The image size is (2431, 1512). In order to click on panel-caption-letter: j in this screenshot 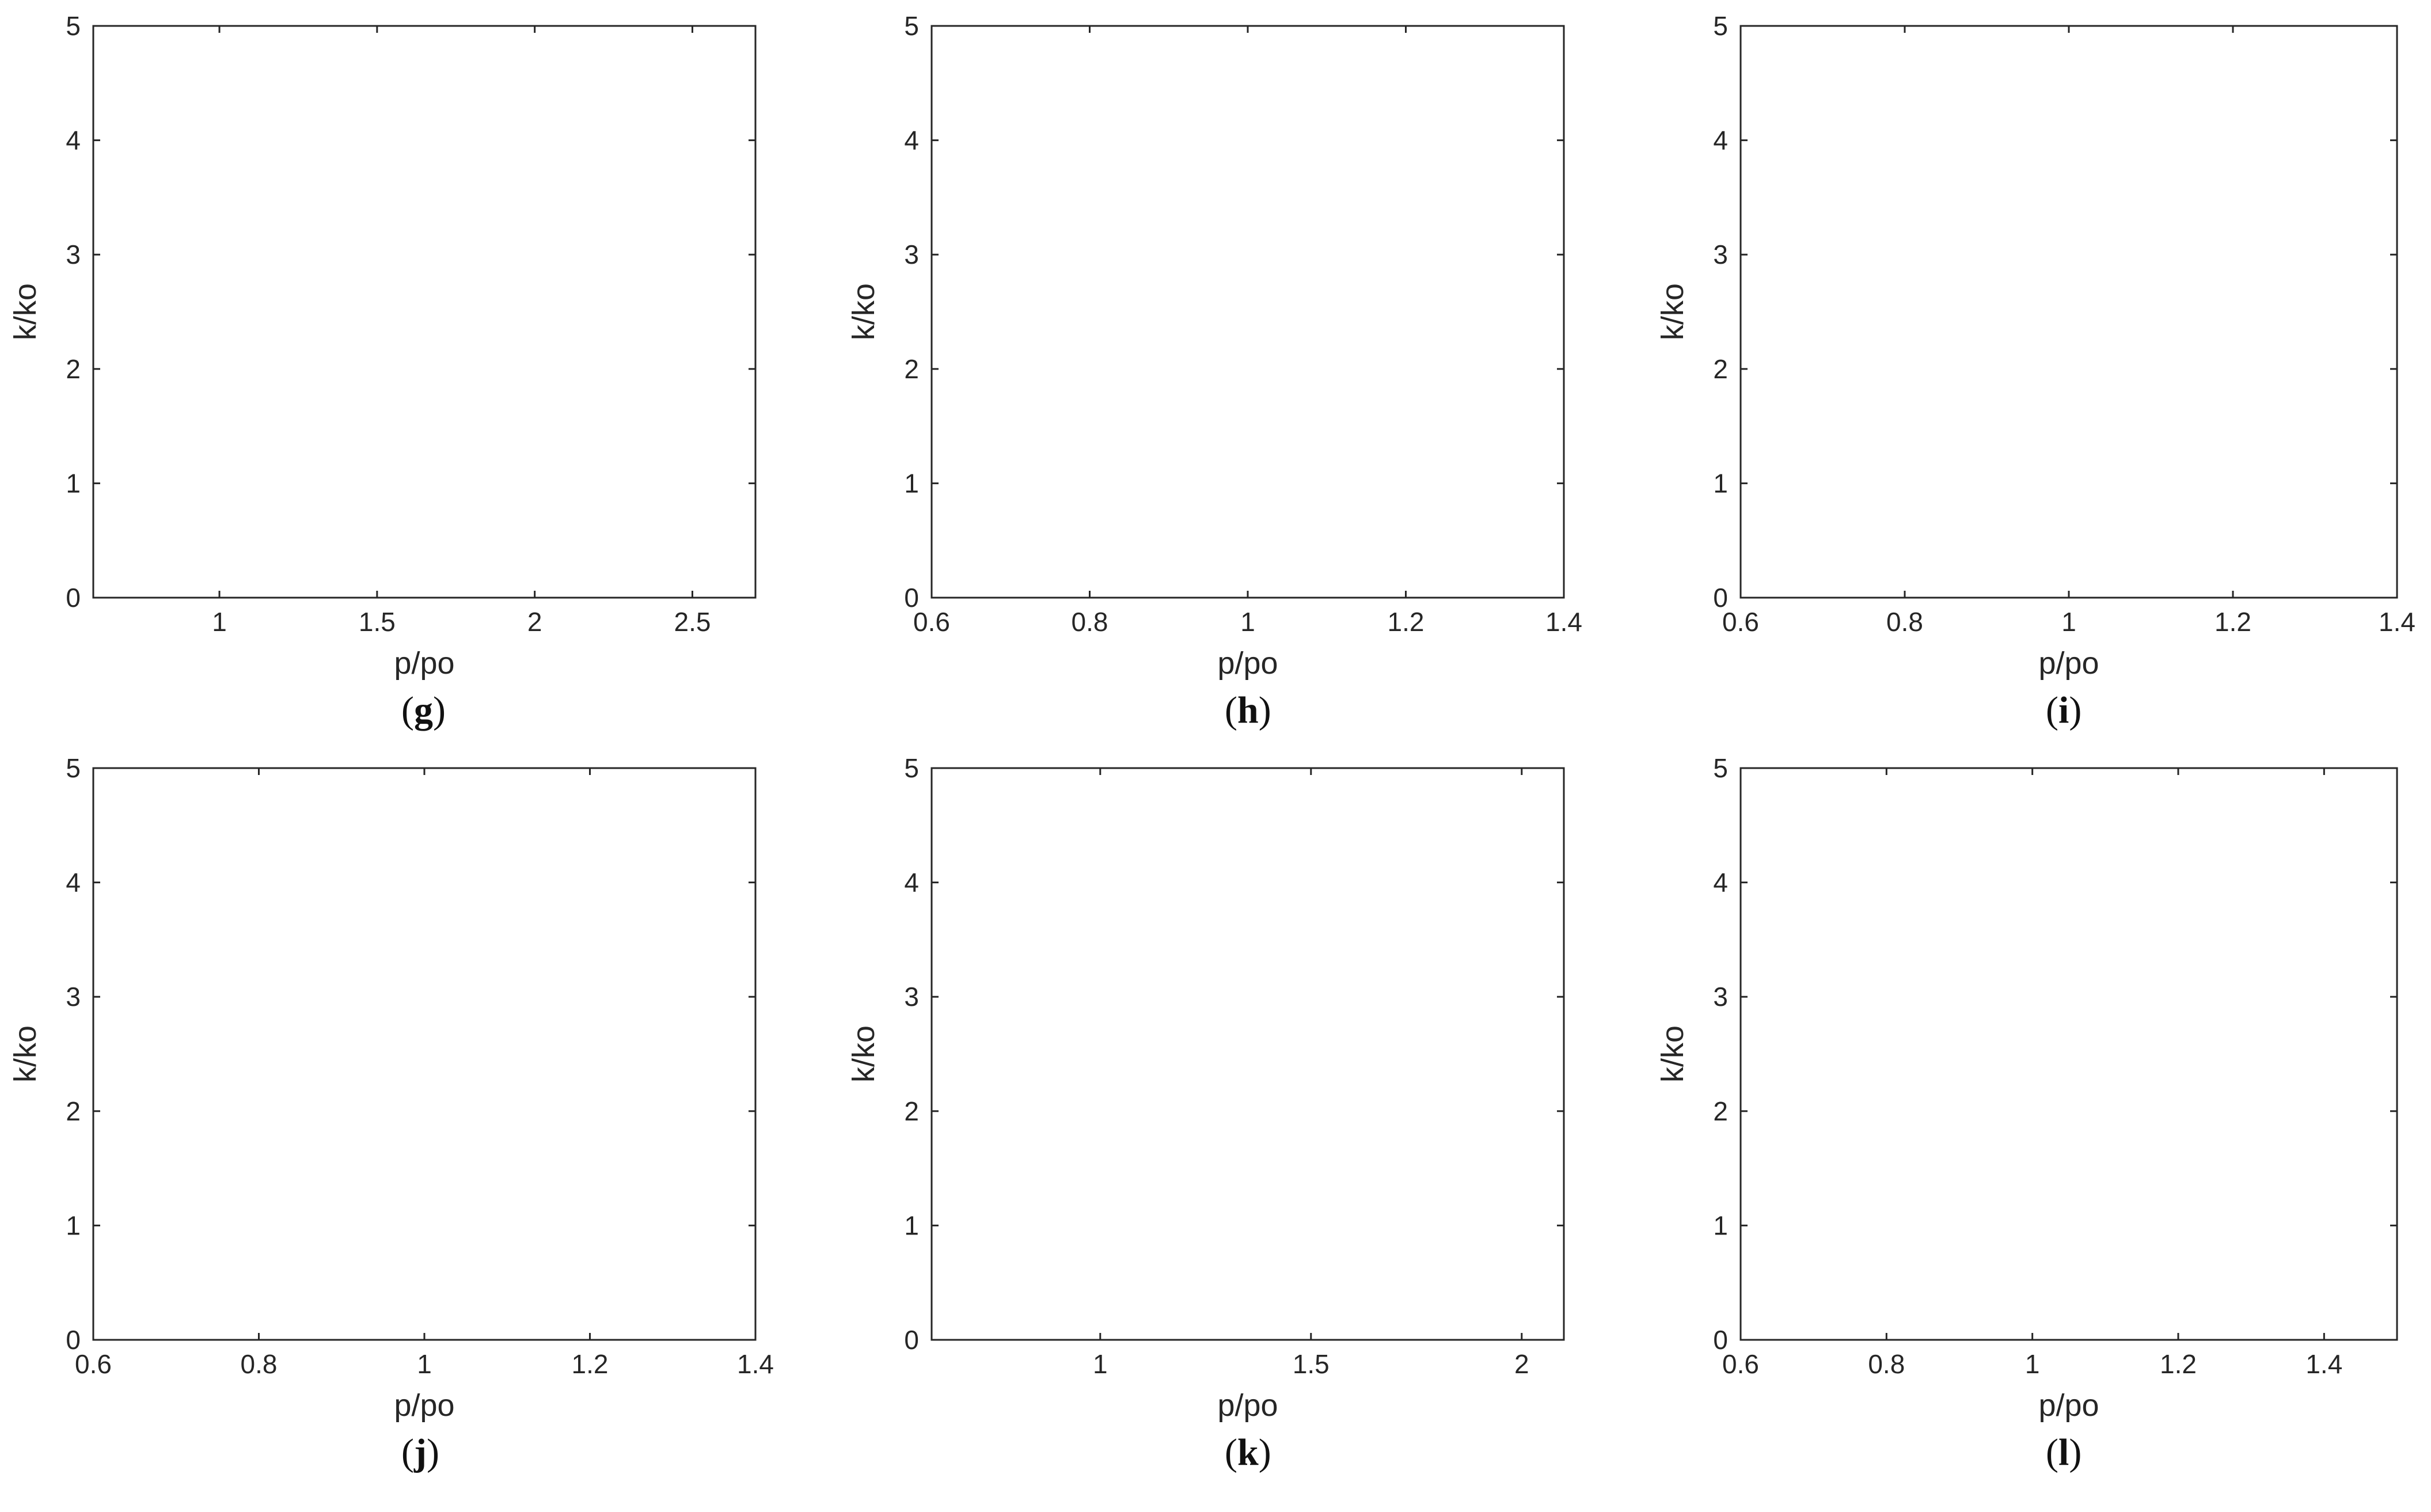, I will do `click(420, 1452)`.